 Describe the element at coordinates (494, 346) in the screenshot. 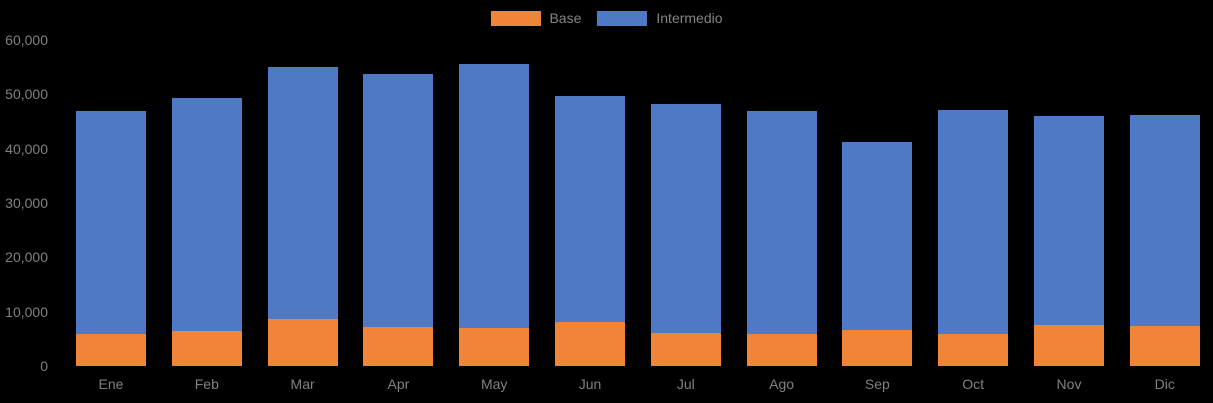

I see `bar-segment-base-may` at that location.